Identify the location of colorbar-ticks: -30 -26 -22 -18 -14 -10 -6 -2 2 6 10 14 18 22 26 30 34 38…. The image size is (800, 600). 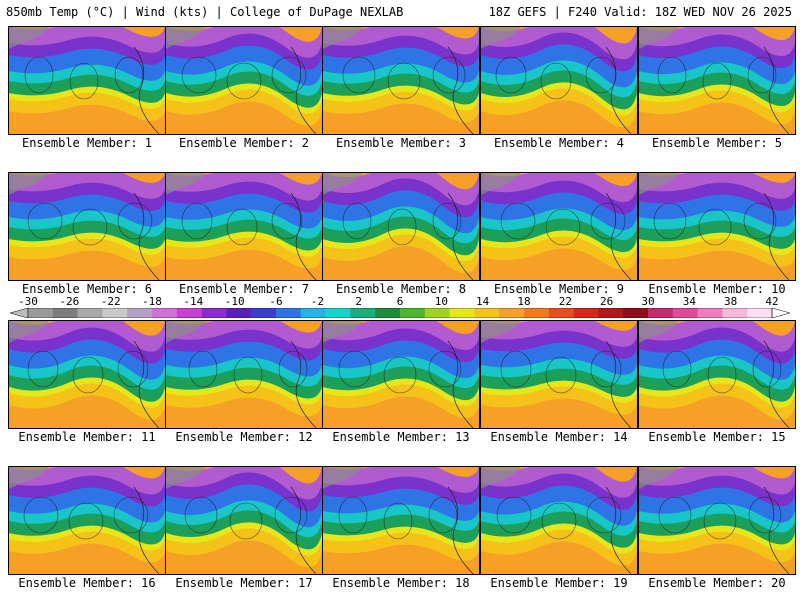
(400, 302).